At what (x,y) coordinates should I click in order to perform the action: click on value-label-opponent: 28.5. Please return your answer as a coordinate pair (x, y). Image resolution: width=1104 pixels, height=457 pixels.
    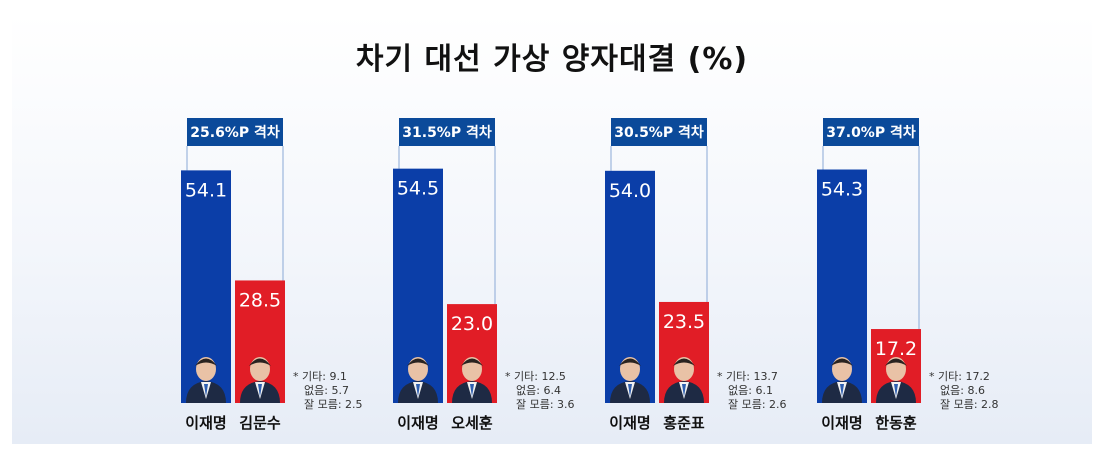
    Looking at the image, I should click on (260, 300).